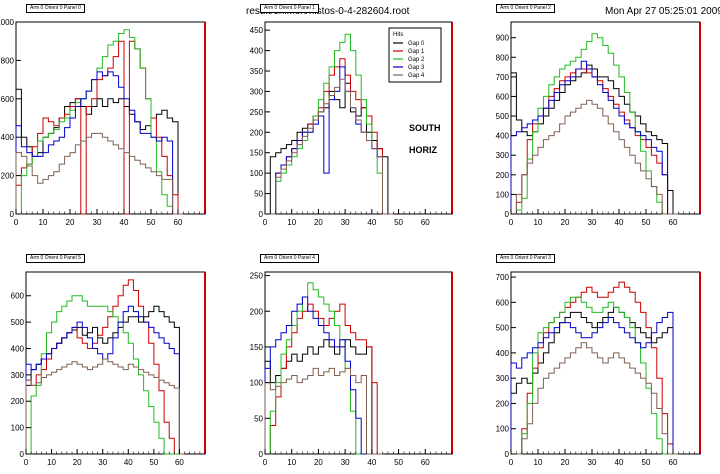  Describe the element at coordinates (55, 258) in the screenshot. I see `panel-tab-5: Arm 0 Orient 0 Panel 5` at that location.